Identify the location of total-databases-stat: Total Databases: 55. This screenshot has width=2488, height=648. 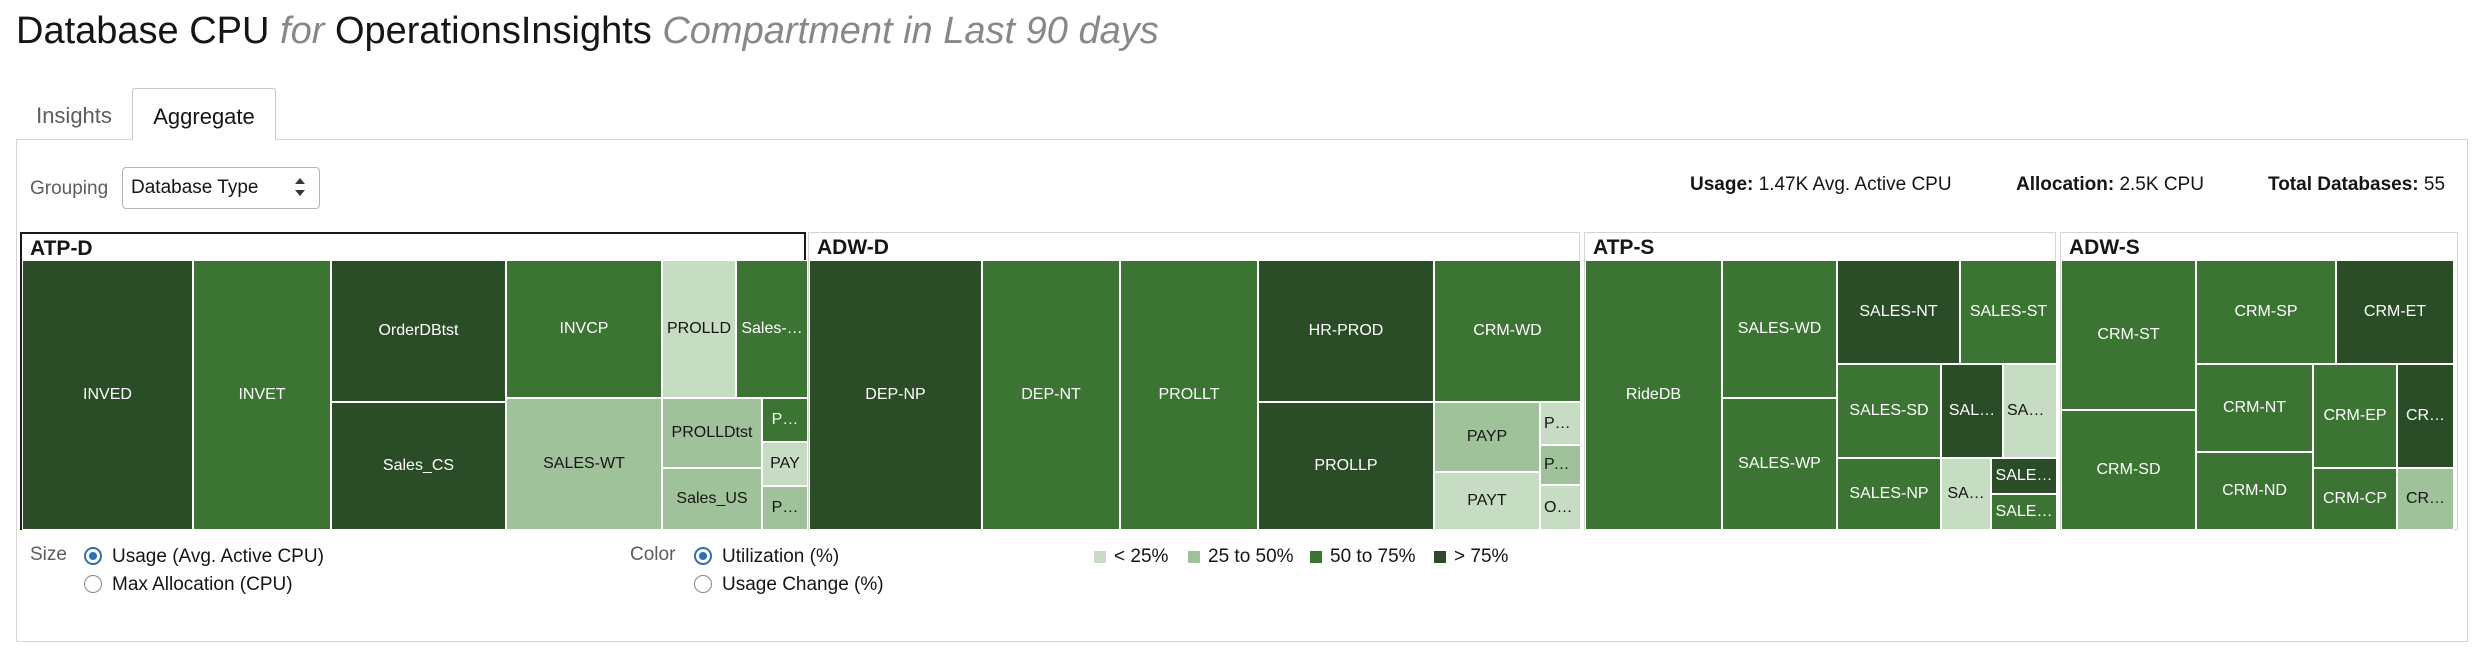
(2356, 185).